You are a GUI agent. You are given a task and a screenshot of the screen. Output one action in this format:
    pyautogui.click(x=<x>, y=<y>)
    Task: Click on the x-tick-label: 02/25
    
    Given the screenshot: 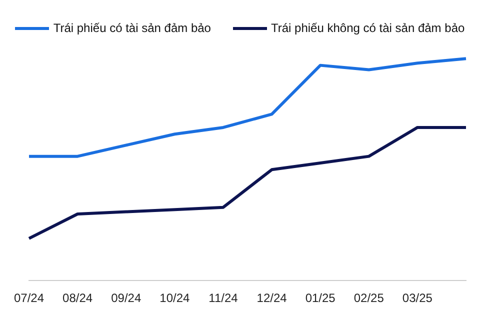 What is the action you would take?
    pyautogui.click(x=369, y=298)
    